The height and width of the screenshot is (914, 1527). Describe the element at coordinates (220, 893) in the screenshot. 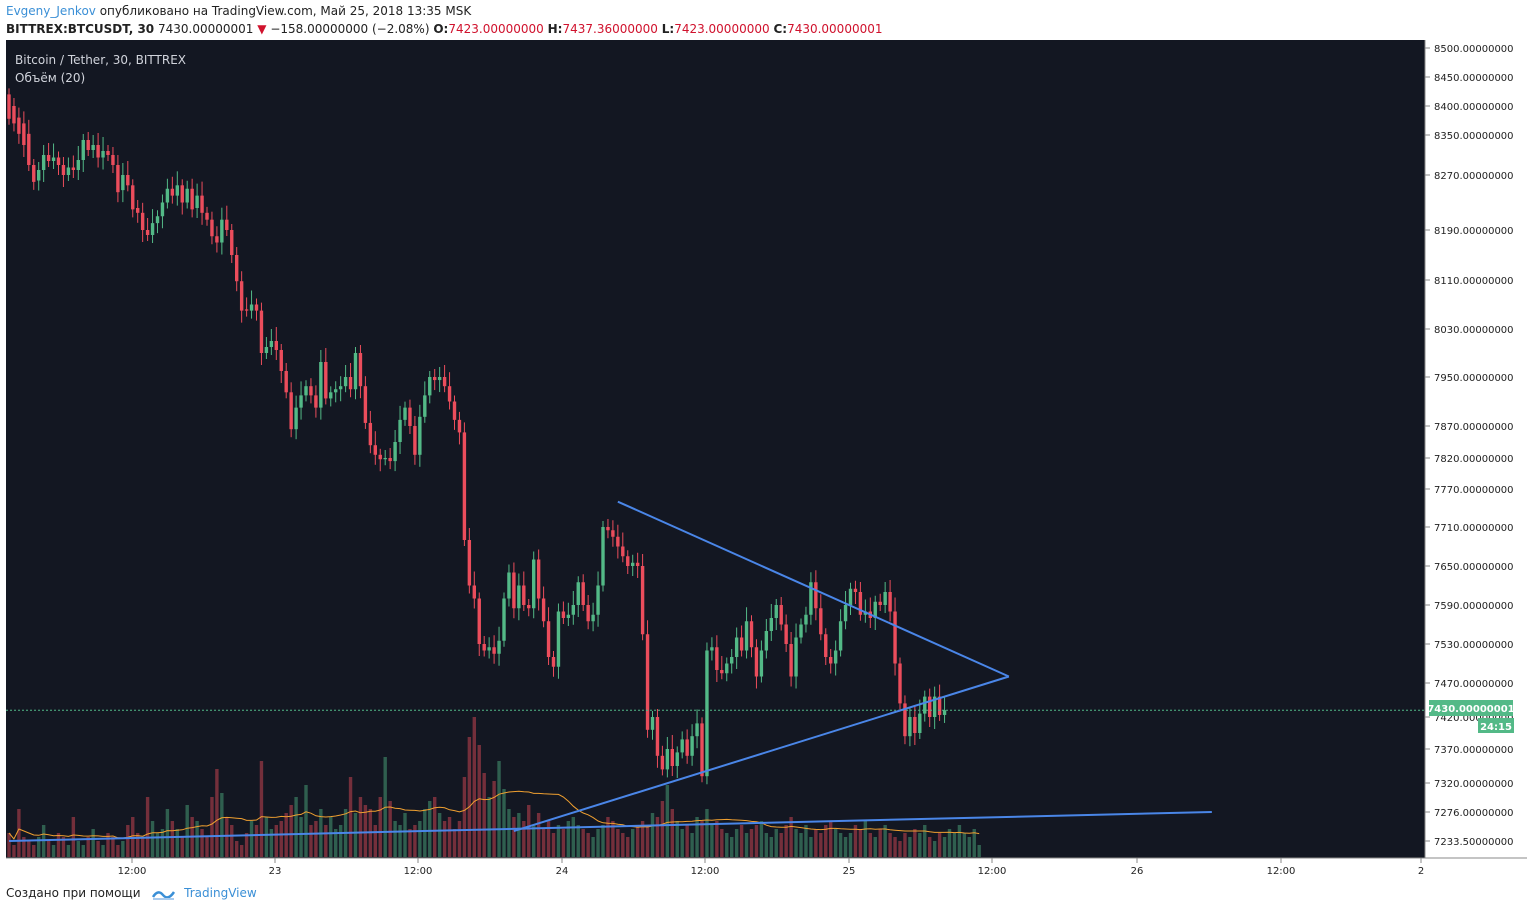

I see `tradingview-link: TradingView` at that location.